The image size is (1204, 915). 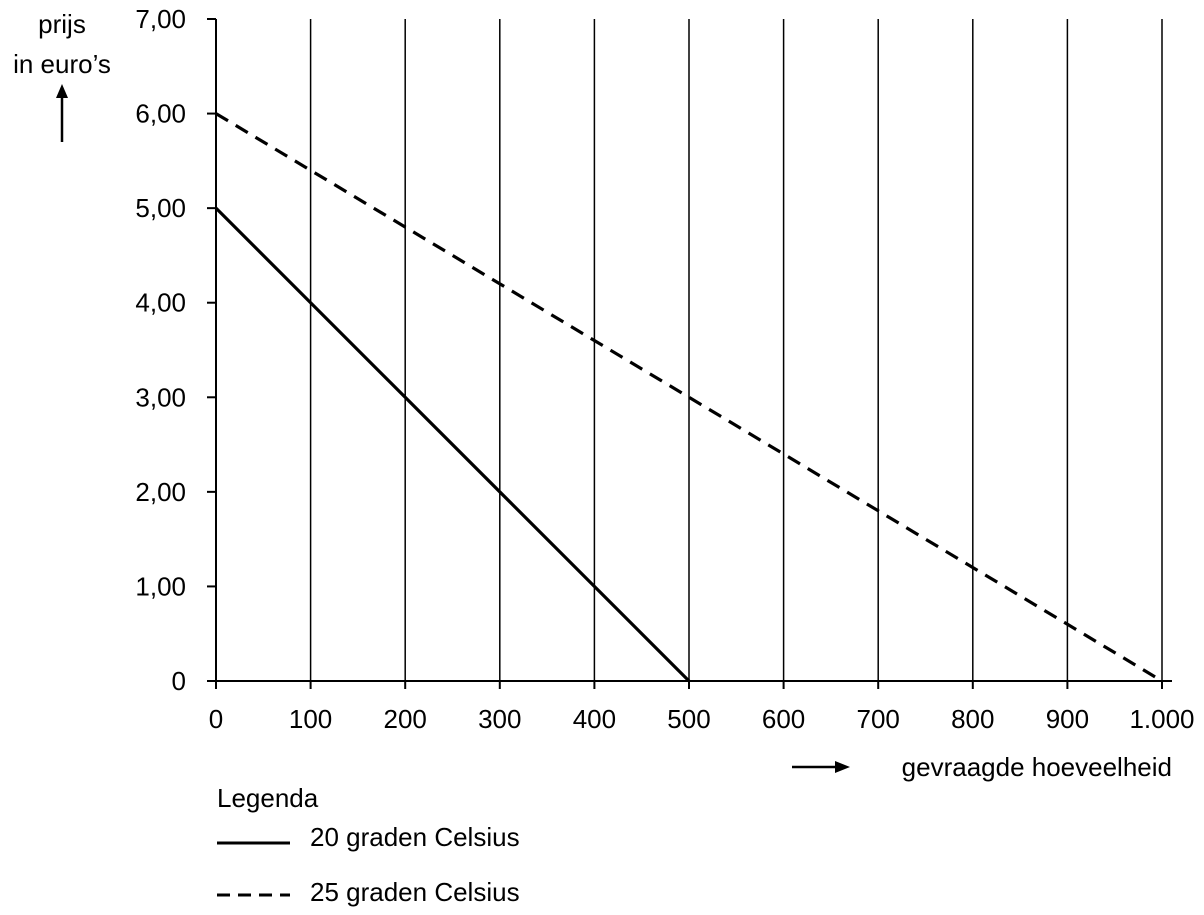 What do you see at coordinates (499, 719) in the screenshot?
I see `x-tick-label-300: 300` at bounding box center [499, 719].